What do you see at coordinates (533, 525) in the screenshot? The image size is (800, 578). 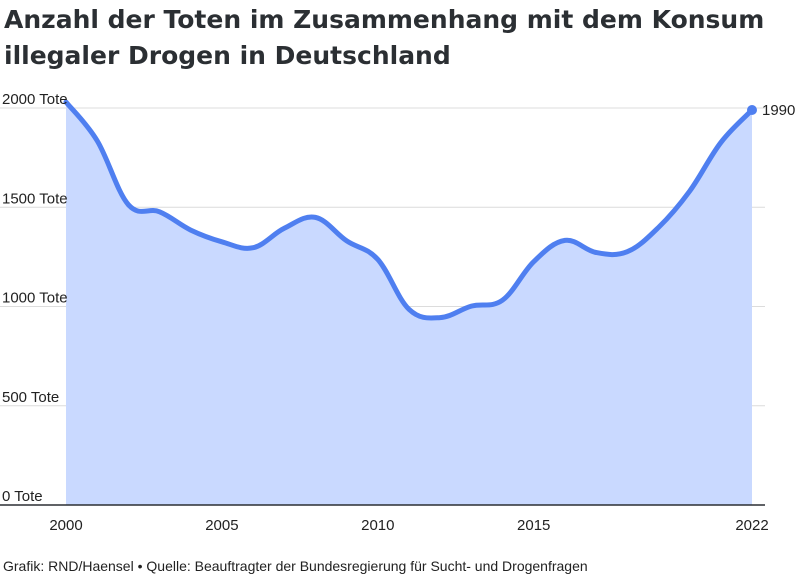 I see `x-tick-label: 2015` at bounding box center [533, 525].